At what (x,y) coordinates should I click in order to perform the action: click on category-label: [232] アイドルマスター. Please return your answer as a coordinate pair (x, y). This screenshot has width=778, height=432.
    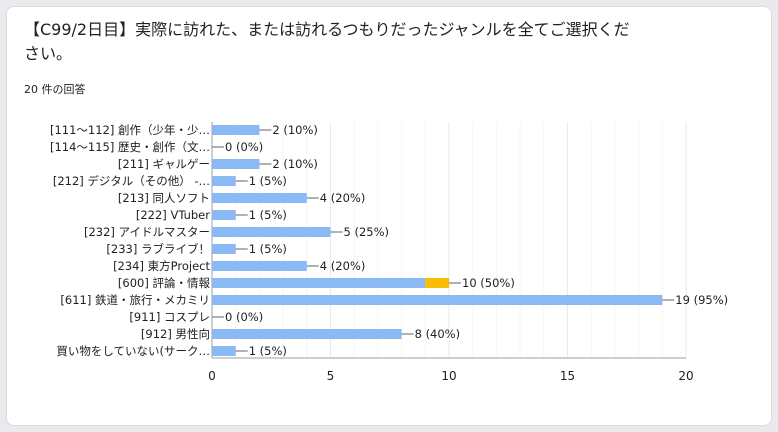
    Looking at the image, I should click on (147, 232).